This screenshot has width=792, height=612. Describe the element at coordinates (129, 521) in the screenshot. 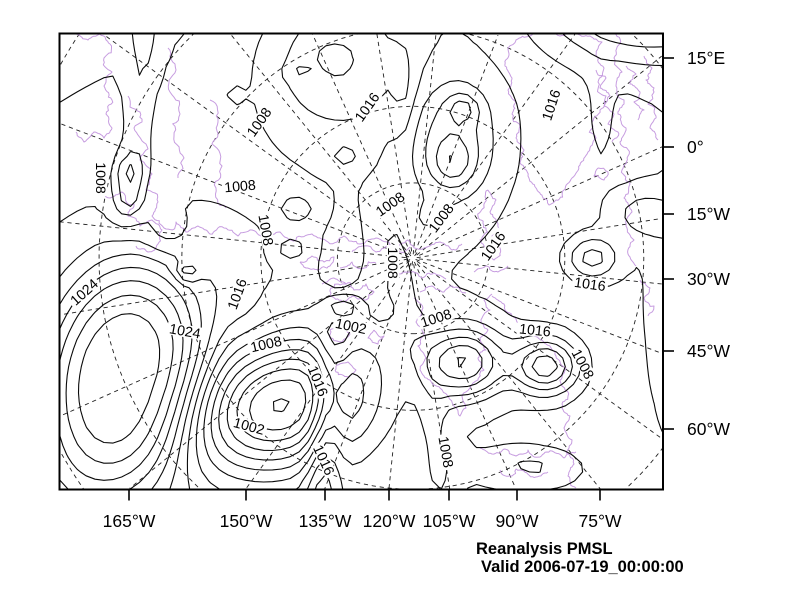

I see `svg-text: 165°W` at that location.